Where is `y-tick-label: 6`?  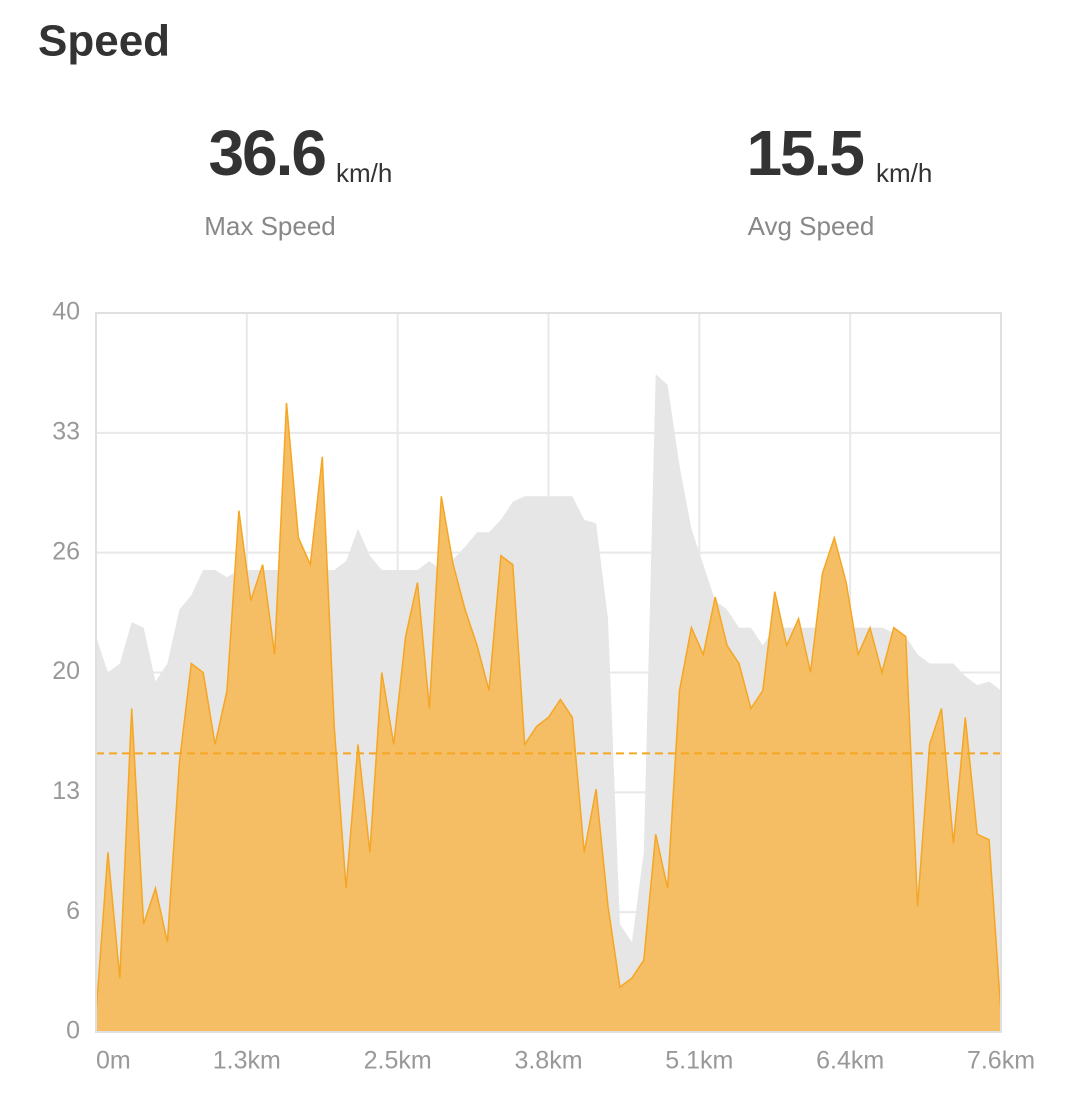
y-tick-label: 6 is located at coordinates (73, 911).